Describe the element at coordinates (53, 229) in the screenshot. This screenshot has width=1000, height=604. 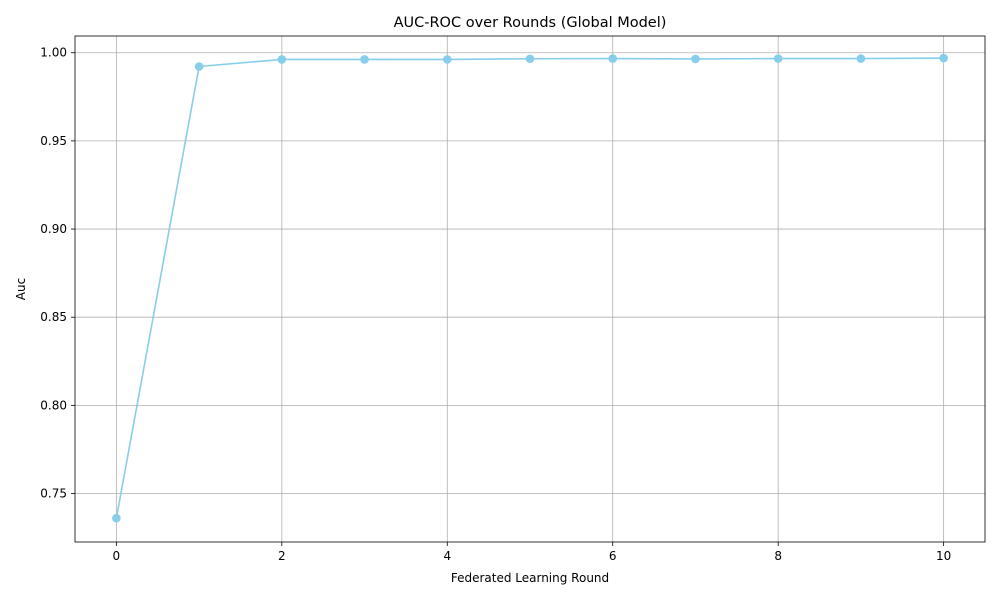
I see `y-tick-label: 0.90` at that location.